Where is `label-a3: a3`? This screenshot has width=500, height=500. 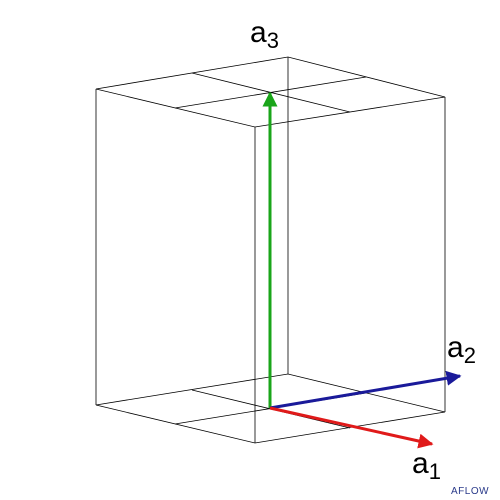 label-a3: a3 is located at coordinates (264, 34).